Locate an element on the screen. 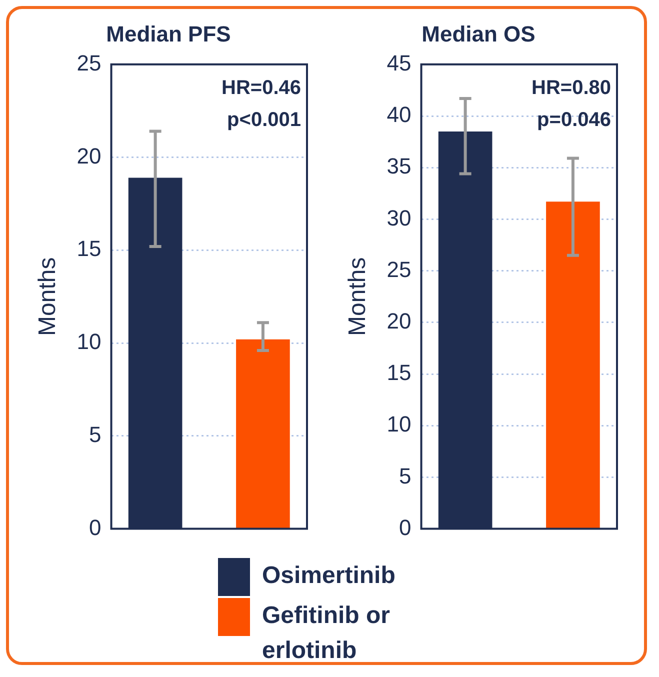 This screenshot has width=659, height=677. legend-label: Gefitinib or erlotinib is located at coordinates (326, 633).